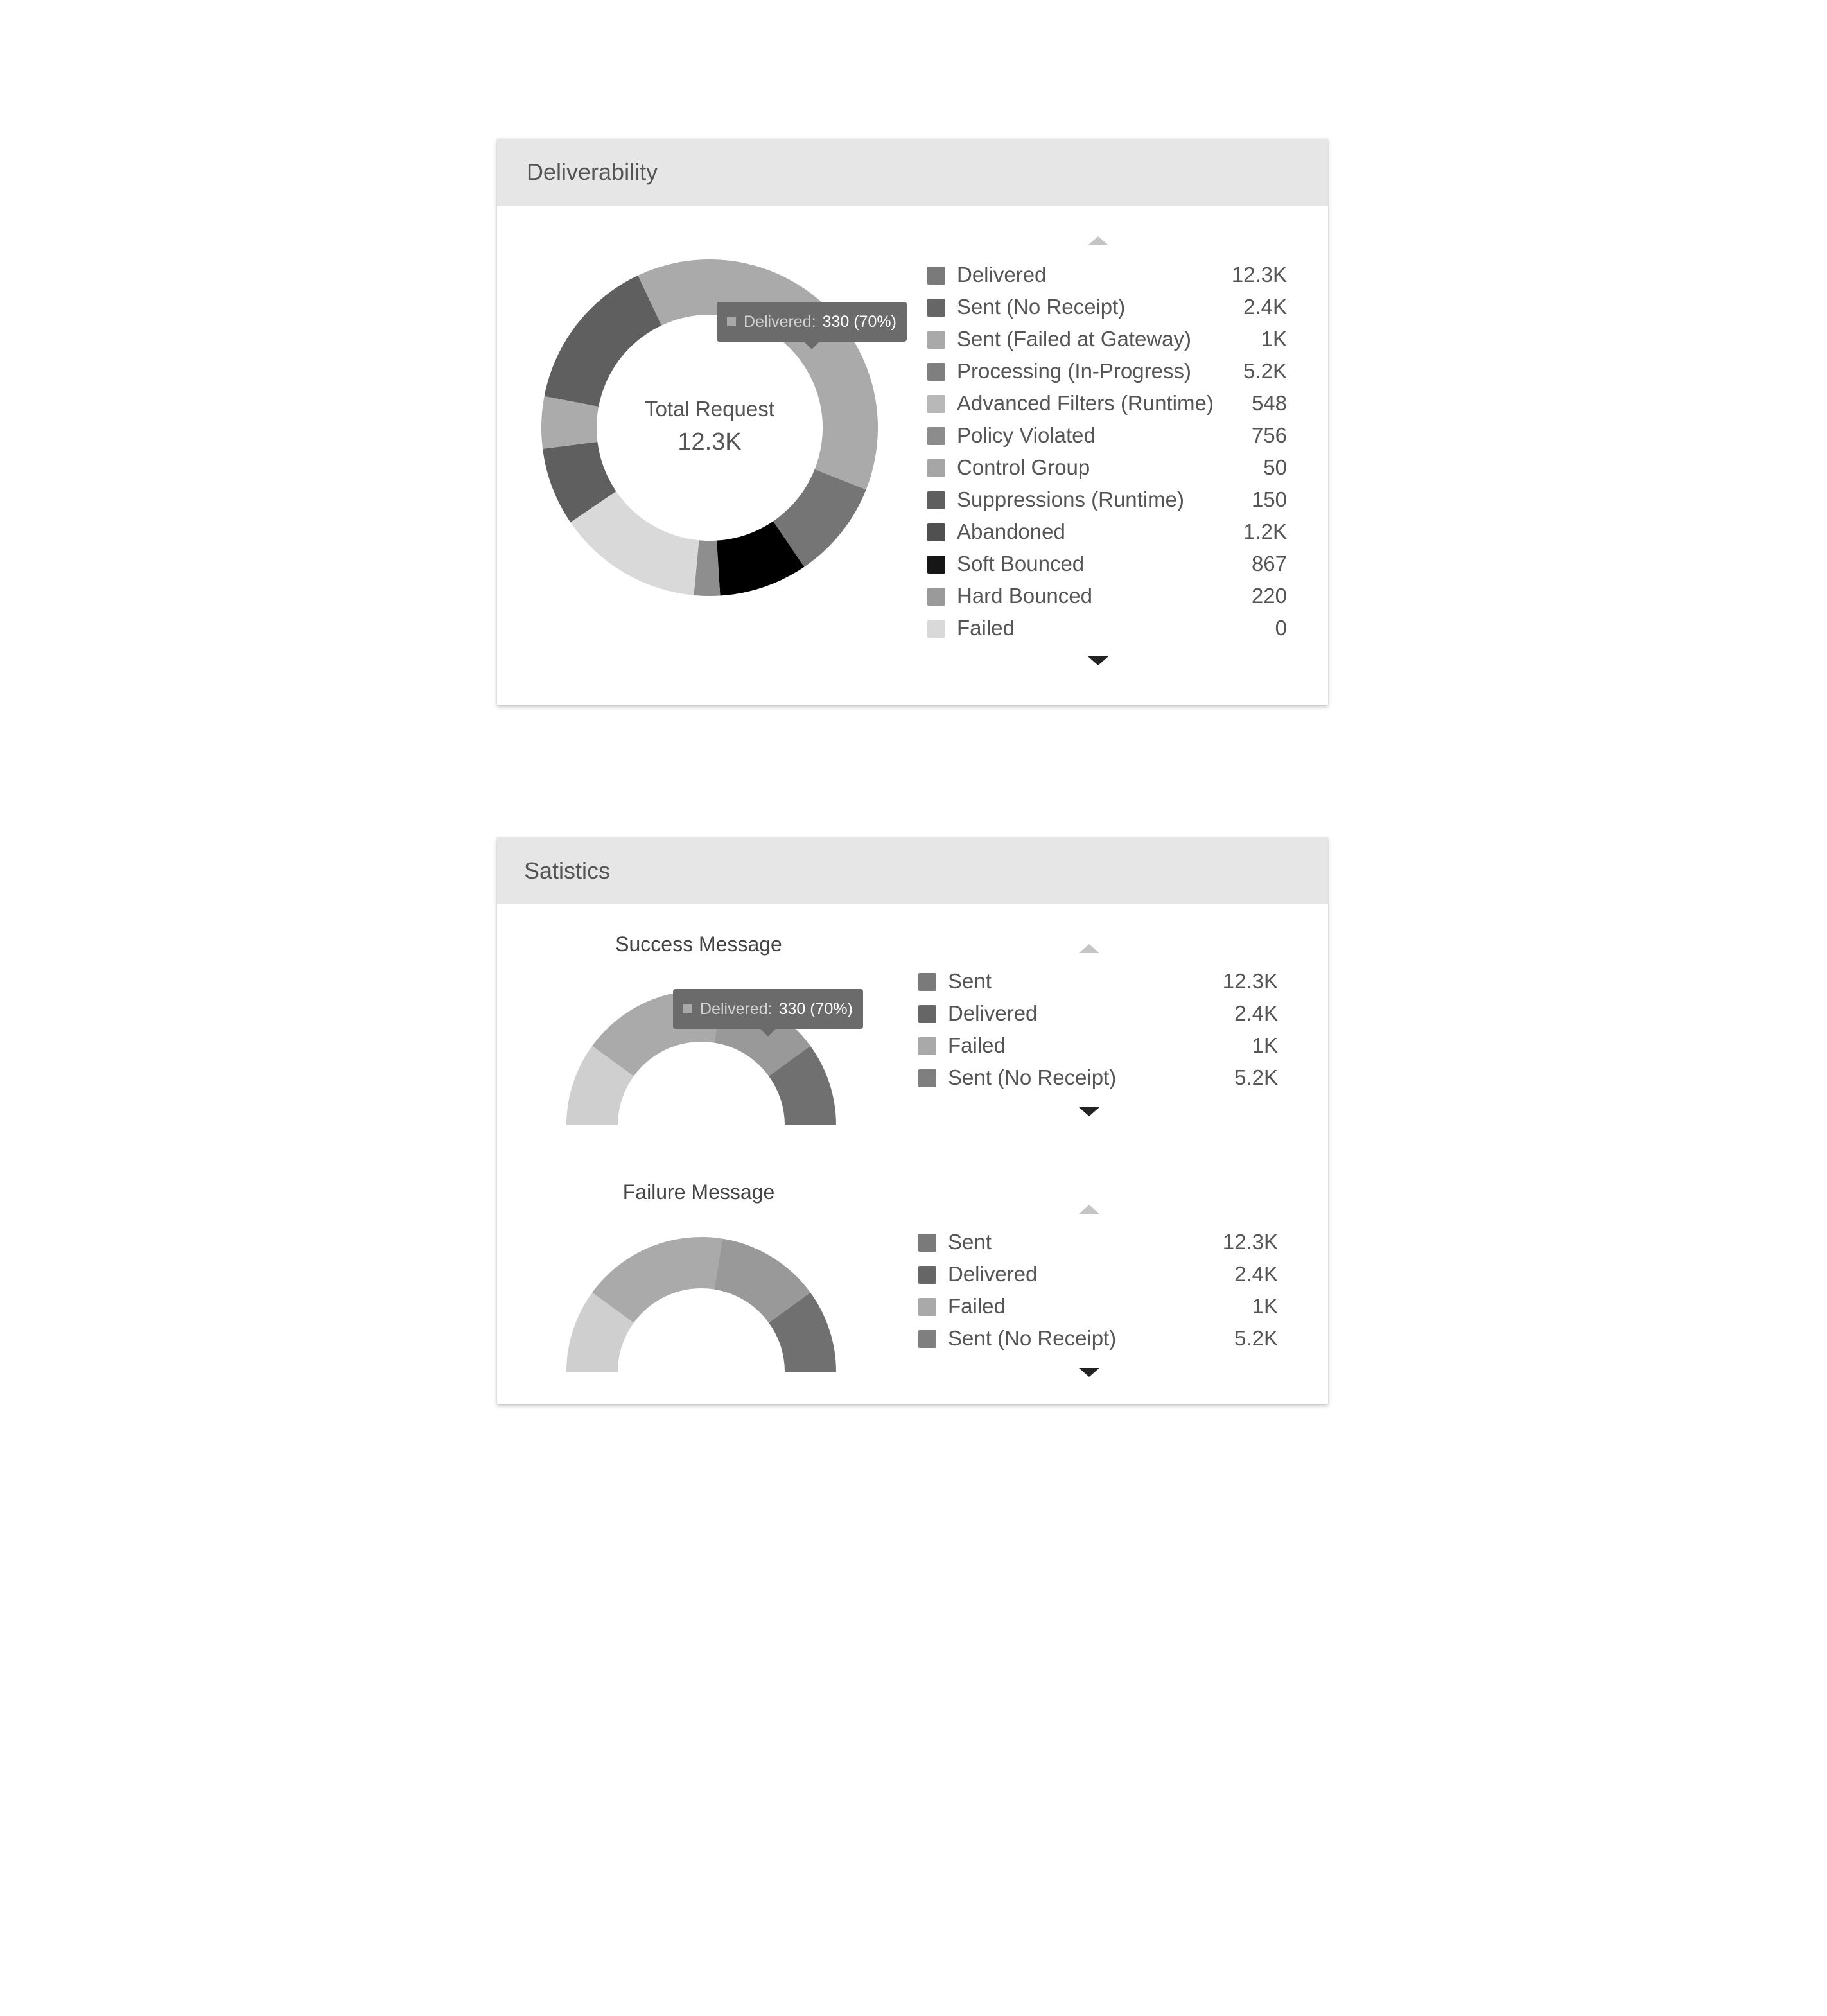 Image resolution: width=1827 pixels, height=2016 pixels. I want to click on slice-soft-bounced, so click(761, 558).